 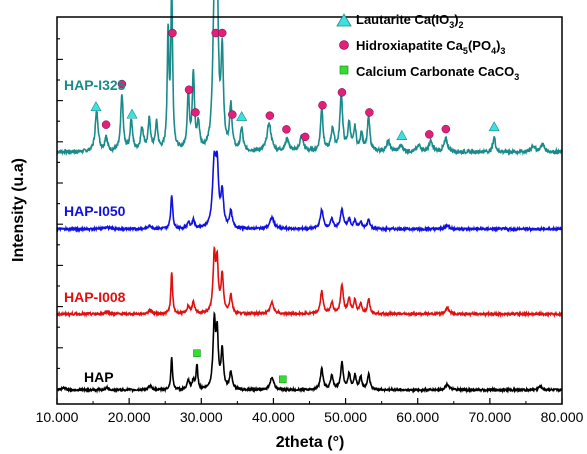 I want to click on legend-square-marker, so click(x=344, y=70).